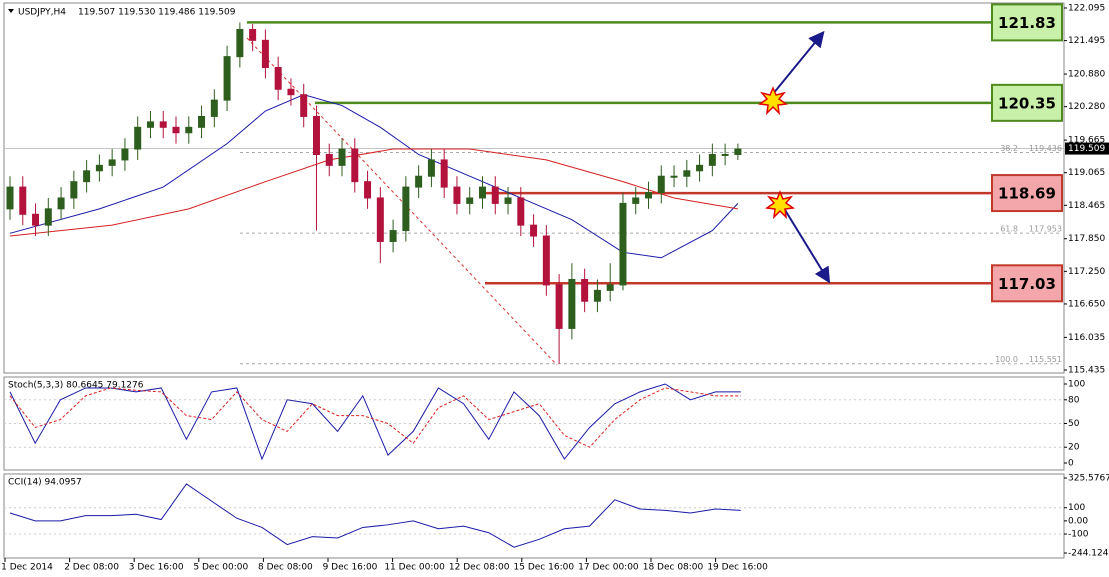 Image resolution: width=1109 pixels, height=577 pixels. I want to click on y-tick-label: -244.1248, so click(1088, 554).